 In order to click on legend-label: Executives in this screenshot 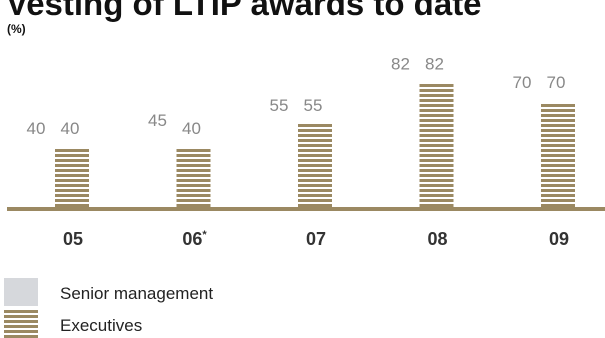, I will do `click(101, 325)`.